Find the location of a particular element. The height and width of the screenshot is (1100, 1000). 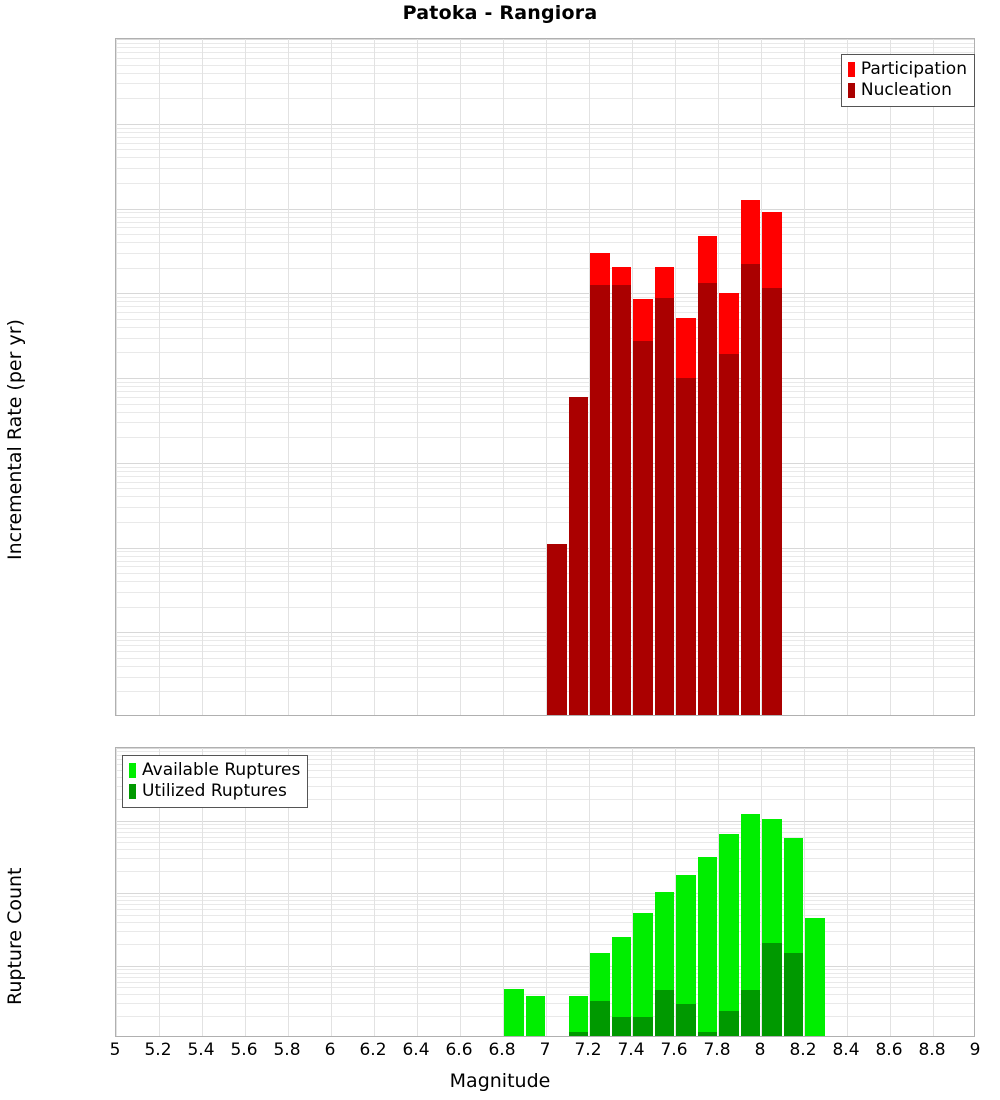

legend-item: Available Ruptures is located at coordinates (214, 770).